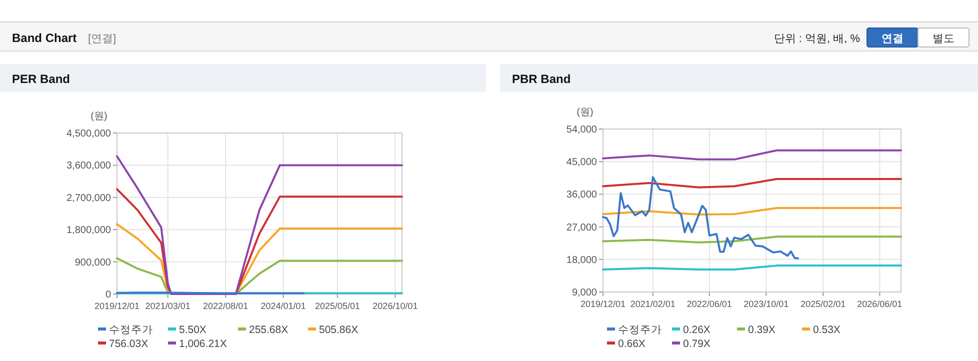 Image resolution: width=978 pixels, height=361 pixels. I want to click on y-tick-label: 45,000, so click(582, 162).